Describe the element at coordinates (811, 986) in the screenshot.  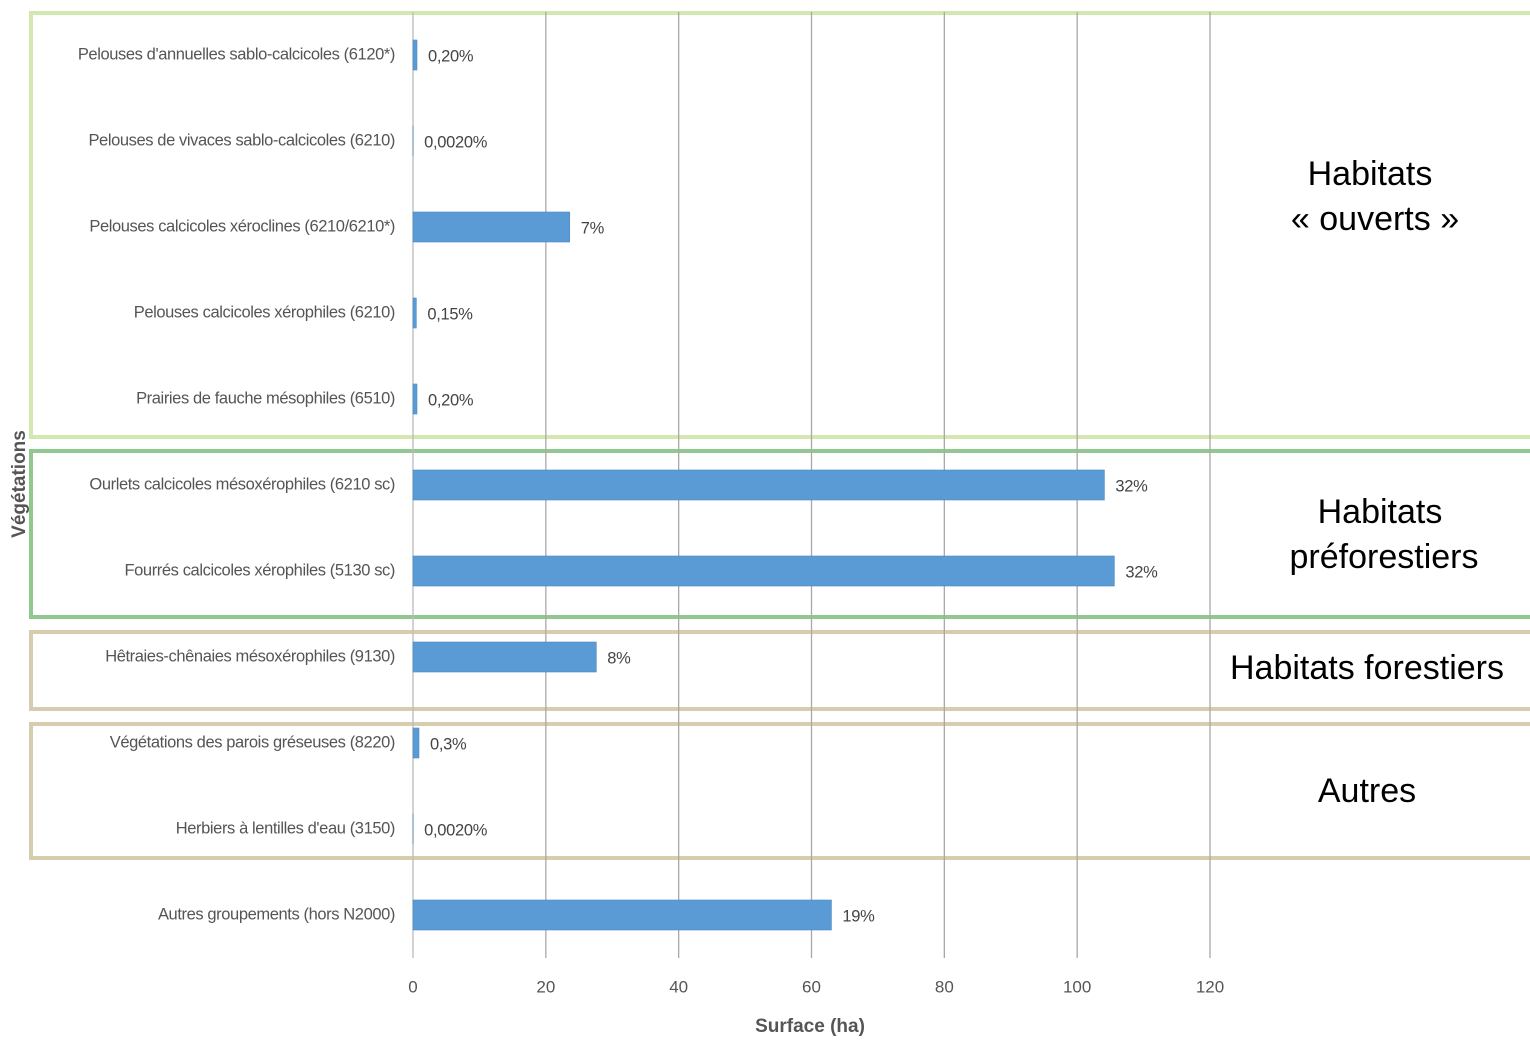
I see `x-tick-label: 60` at that location.